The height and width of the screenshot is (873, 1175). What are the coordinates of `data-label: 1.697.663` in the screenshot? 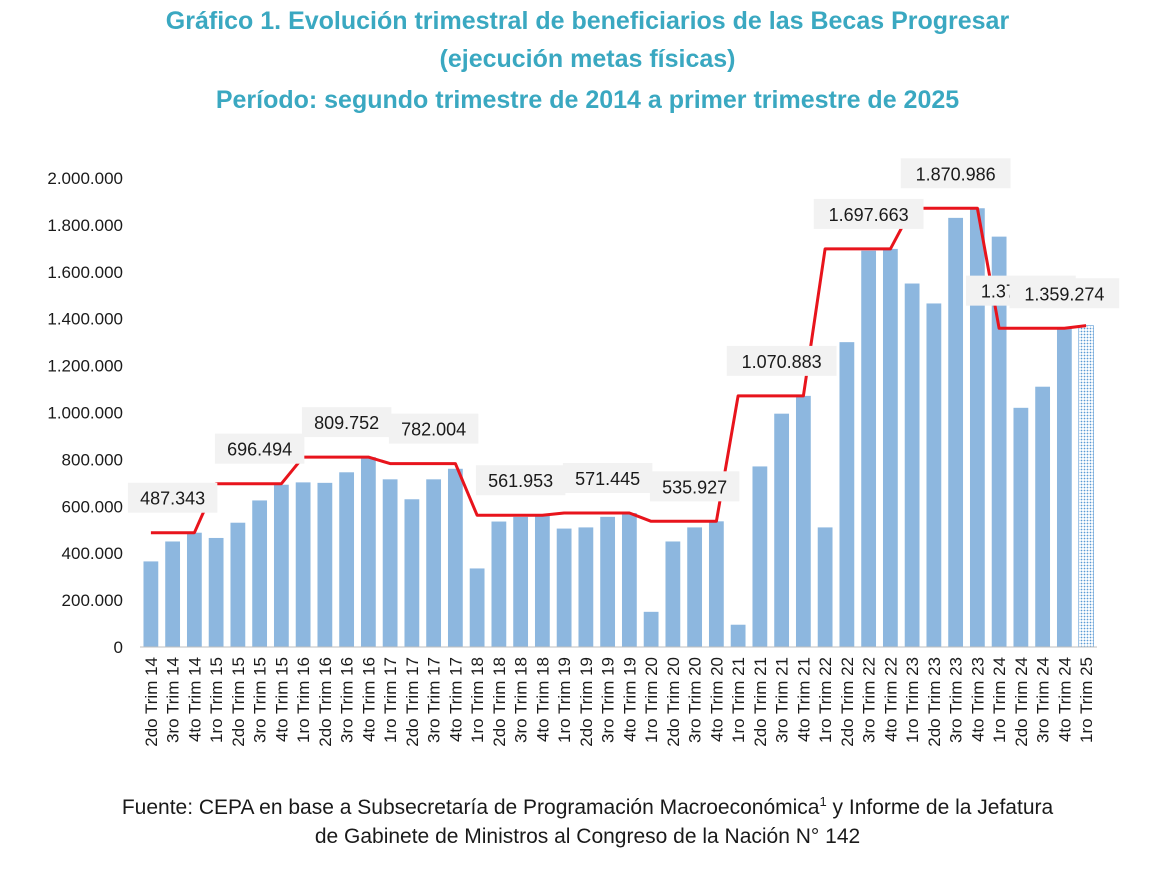 It's located at (868, 213).